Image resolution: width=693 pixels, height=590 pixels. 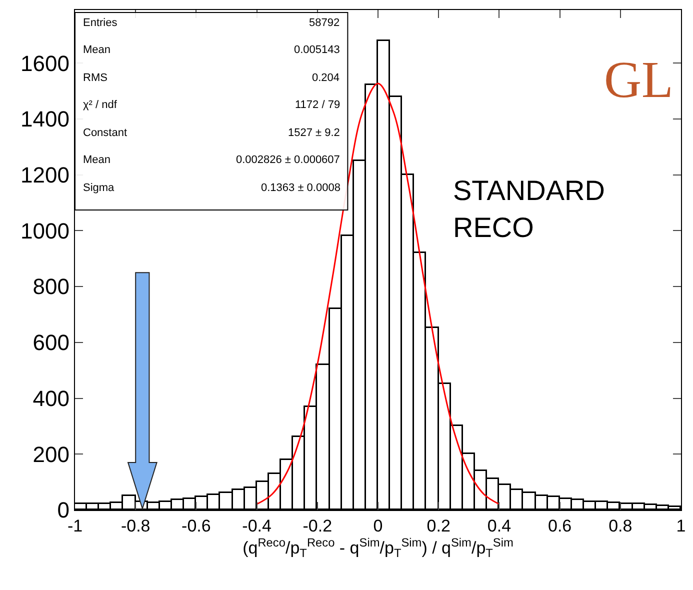 What do you see at coordinates (317, 50) in the screenshot?
I see `annotation: 0.005143` at bounding box center [317, 50].